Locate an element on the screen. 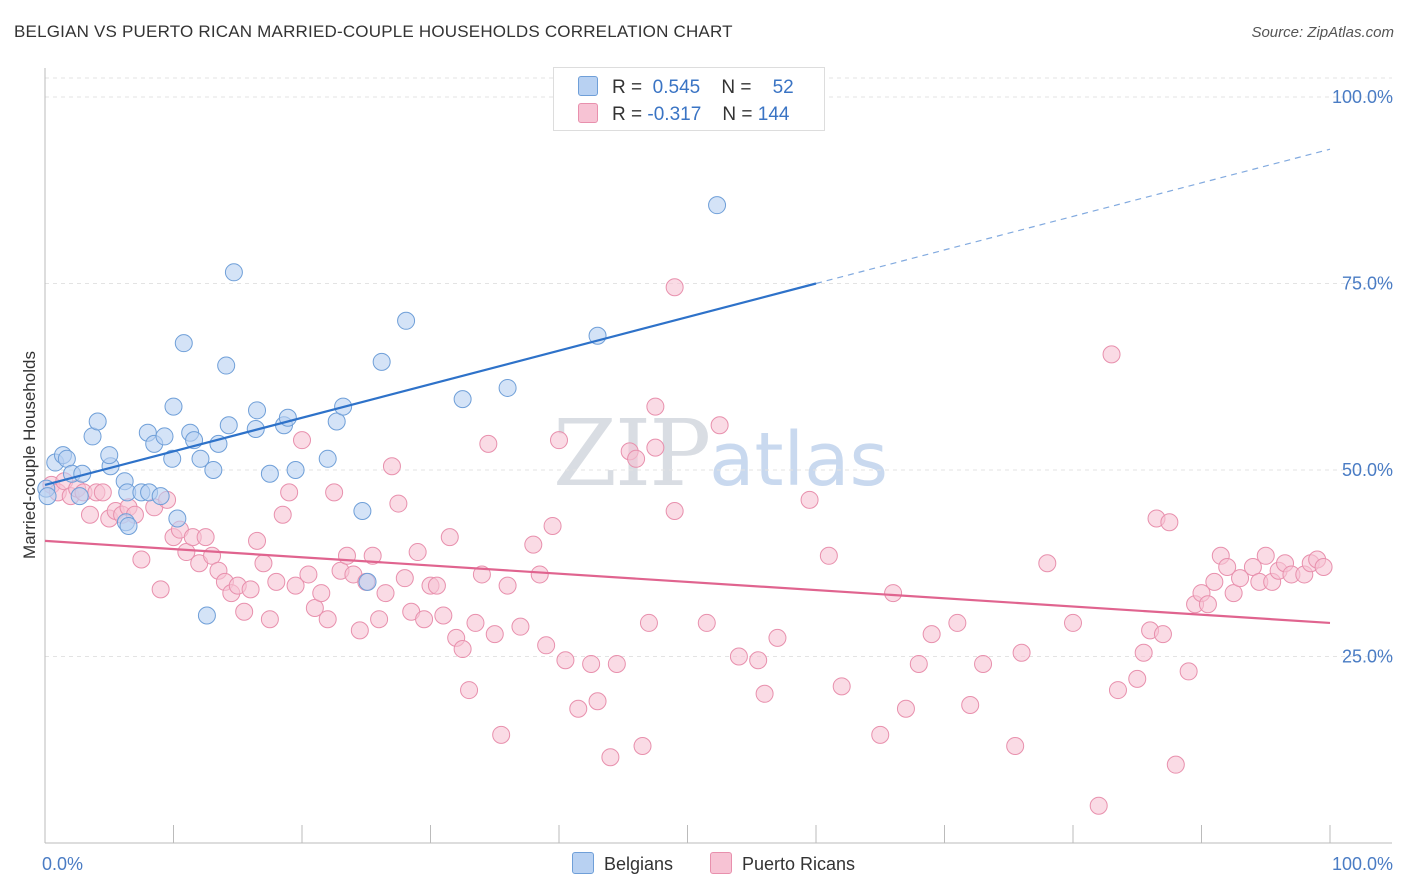 The image size is (1406, 892). bottom-legend-swatch-belgians is located at coordinates (583, 863).